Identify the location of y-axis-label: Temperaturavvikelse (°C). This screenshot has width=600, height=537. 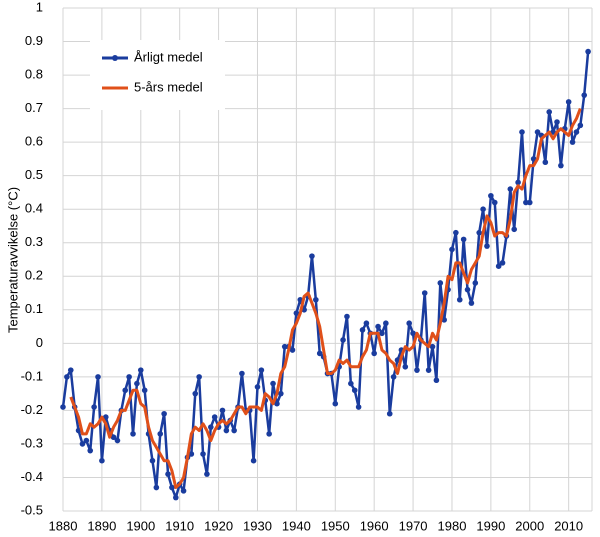
(12, 260).